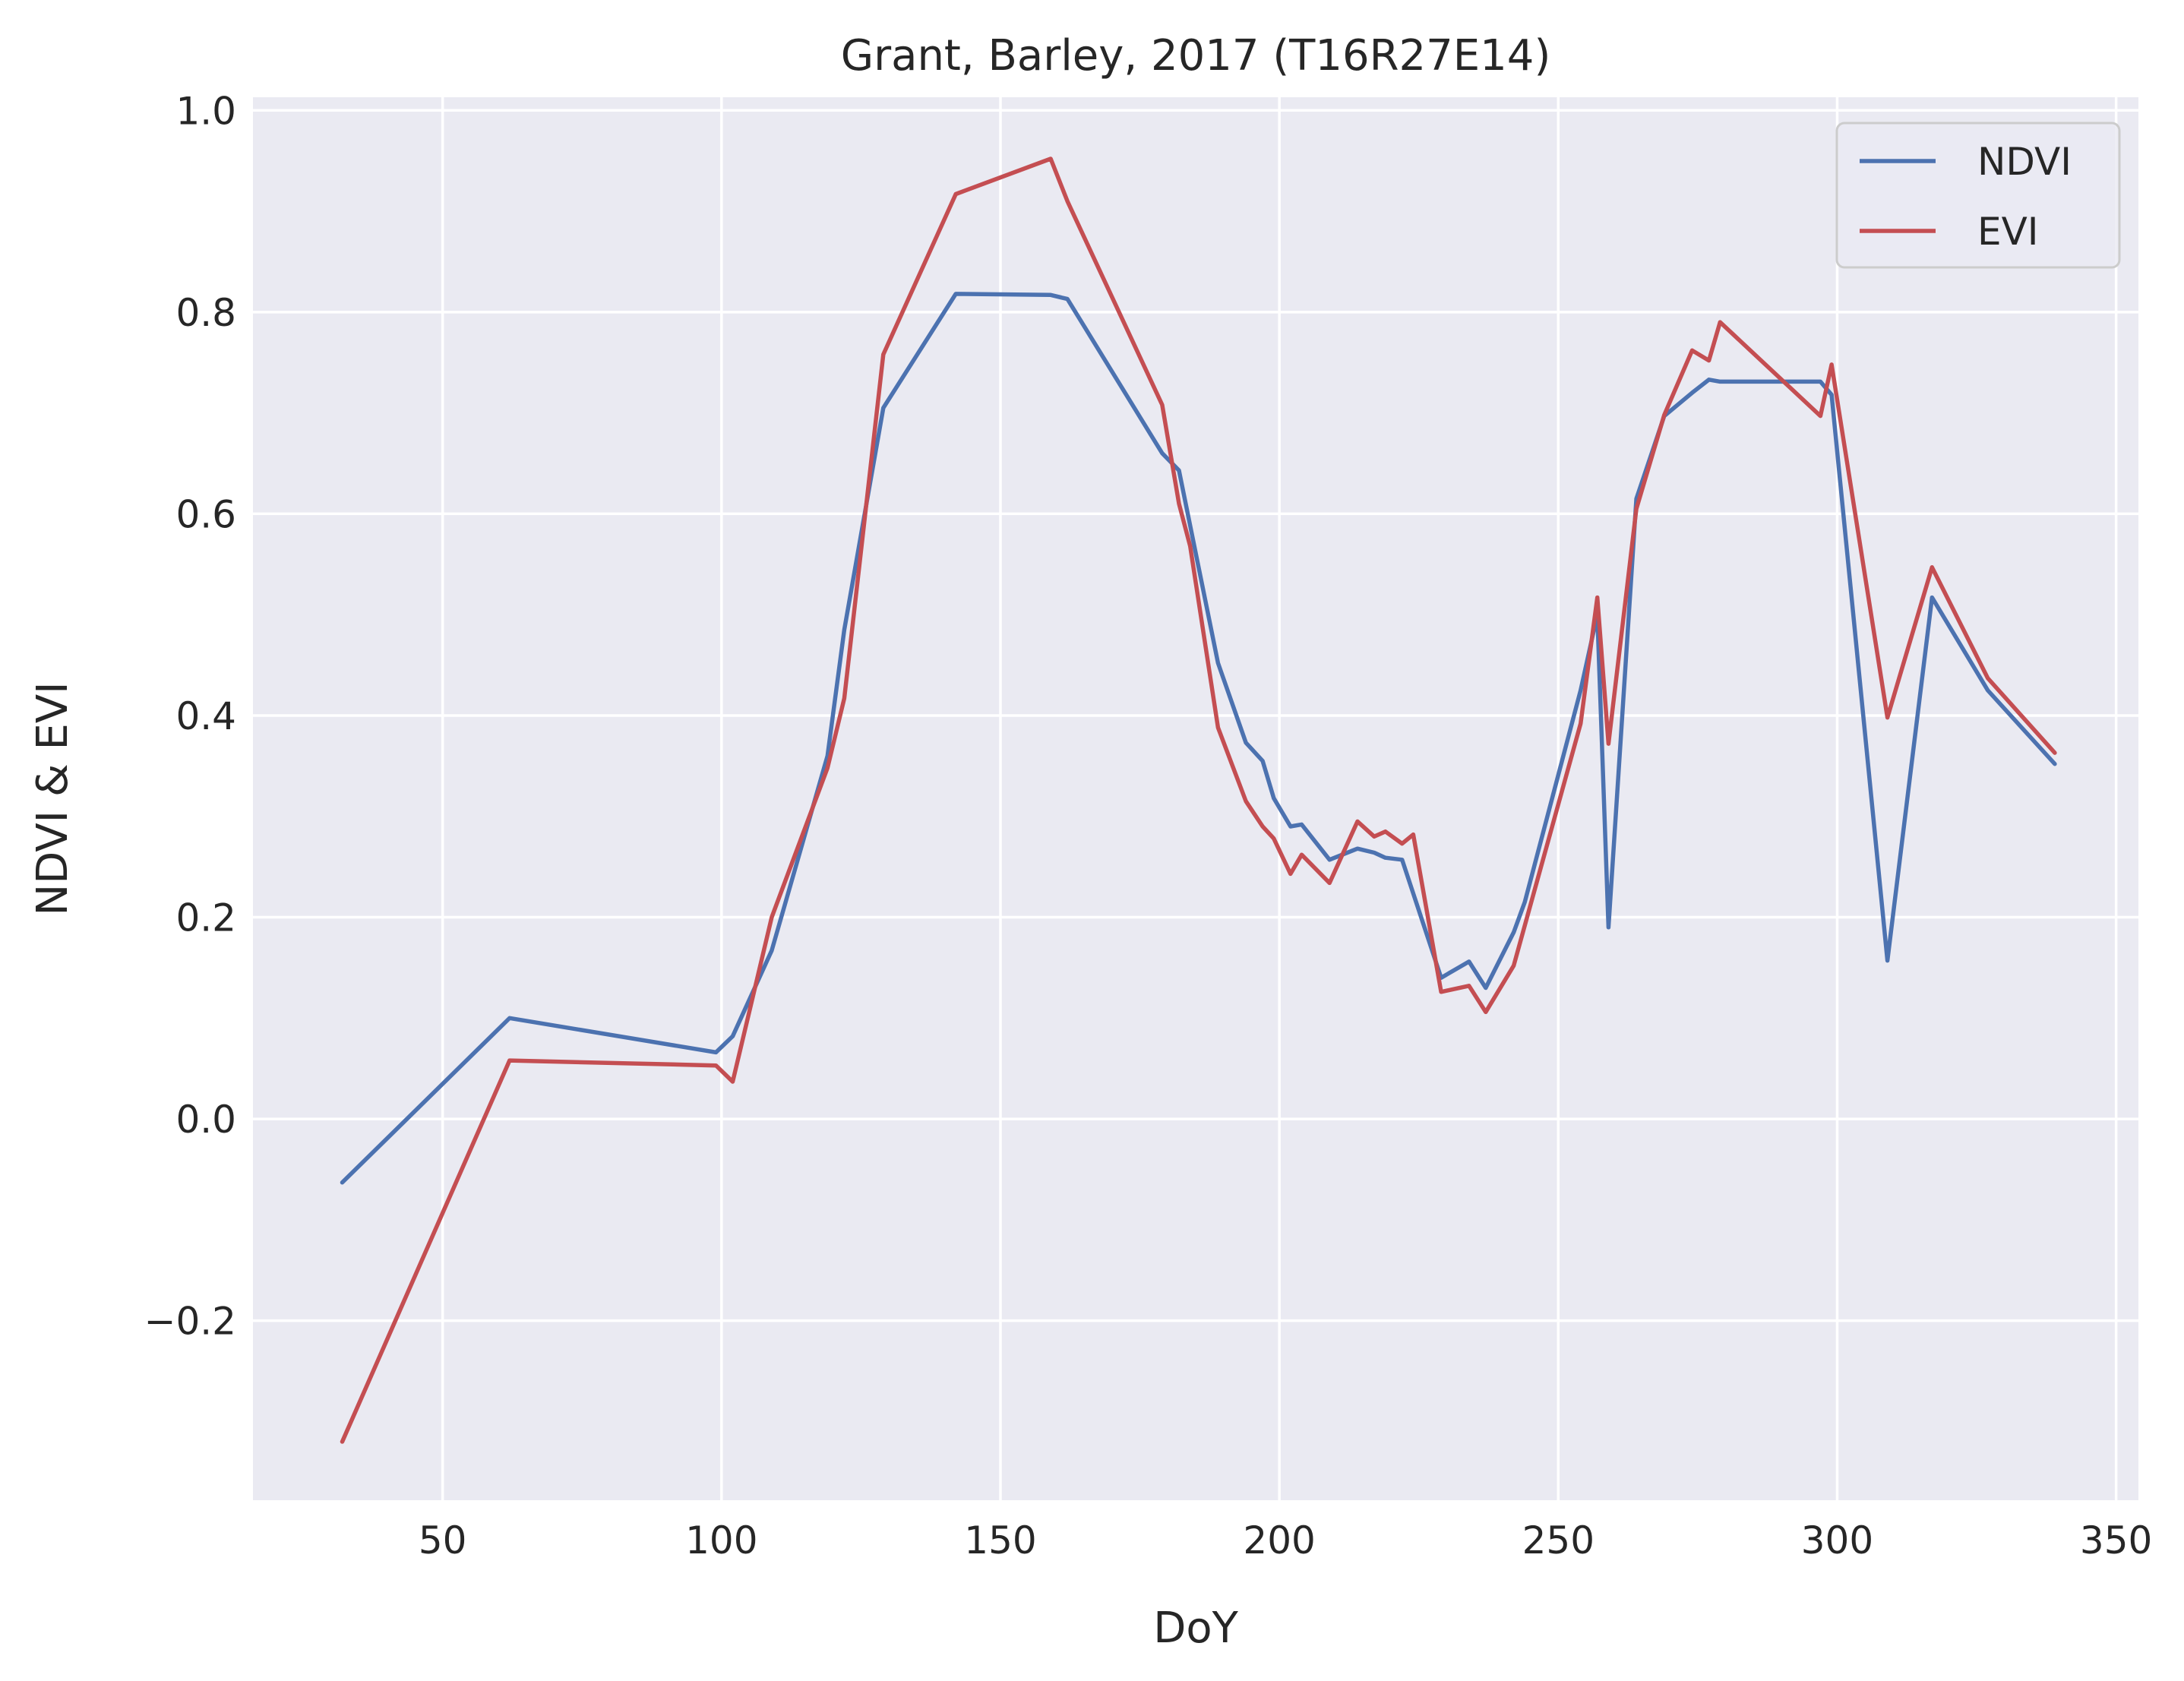 The image size is (2184, 1681). Describe the element at coordinates (2024, 162) in the screenshot. I see `legend-label-ndvi: NDVI` at that location.